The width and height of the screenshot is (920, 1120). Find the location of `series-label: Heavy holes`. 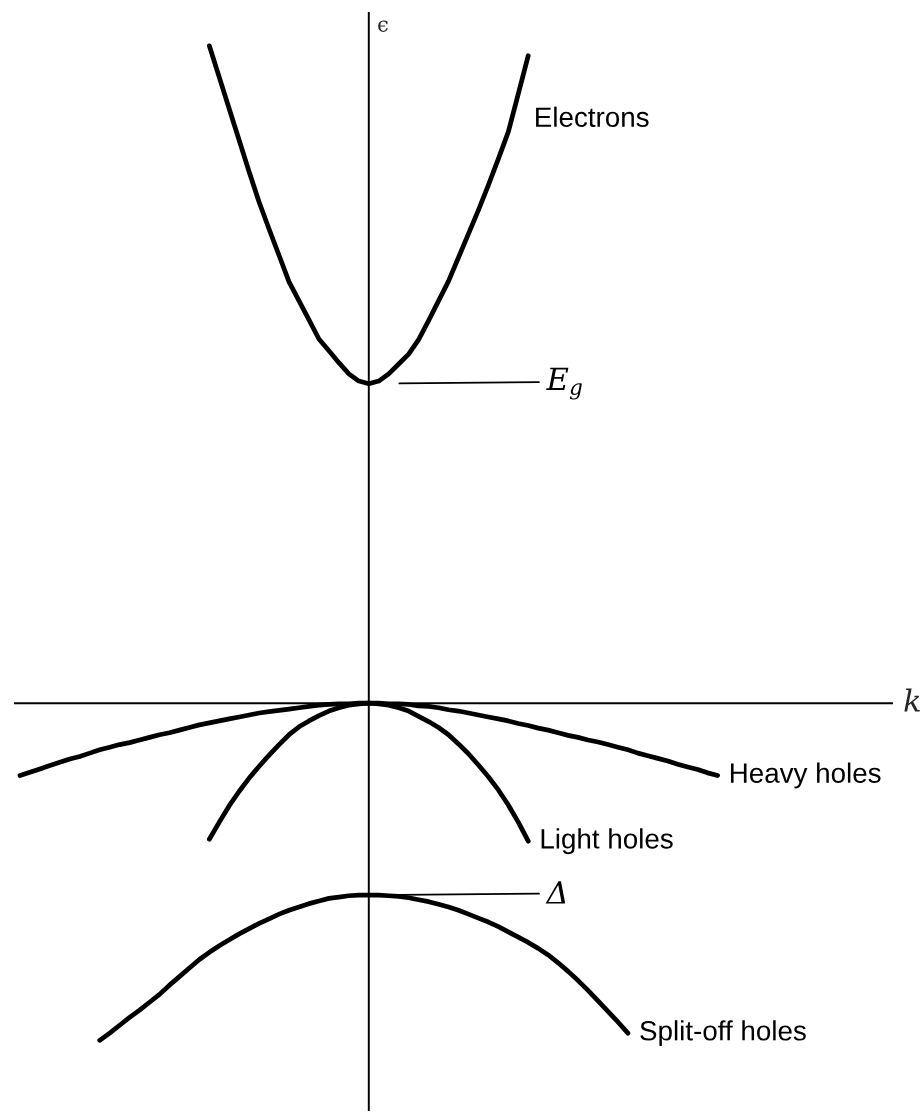

series-label: Heavy holes is located at coordinates (805, 775).